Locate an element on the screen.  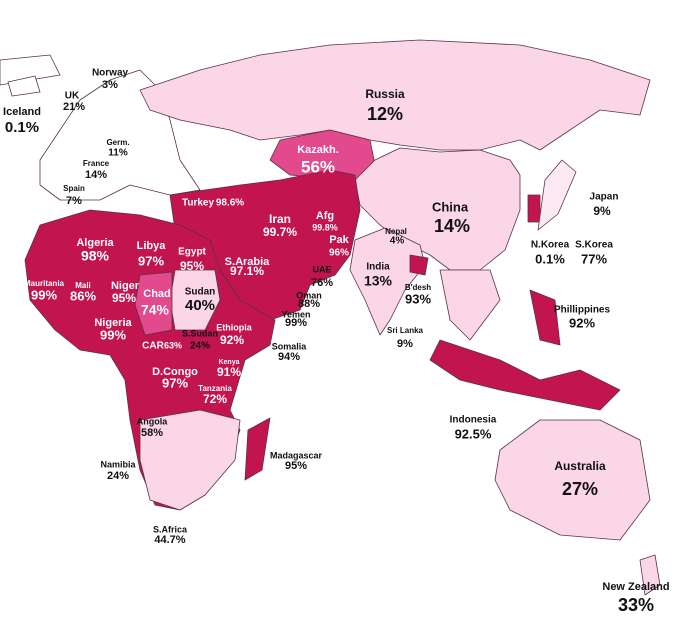
region-name: Phillippines is located at coordinates (582, 310).